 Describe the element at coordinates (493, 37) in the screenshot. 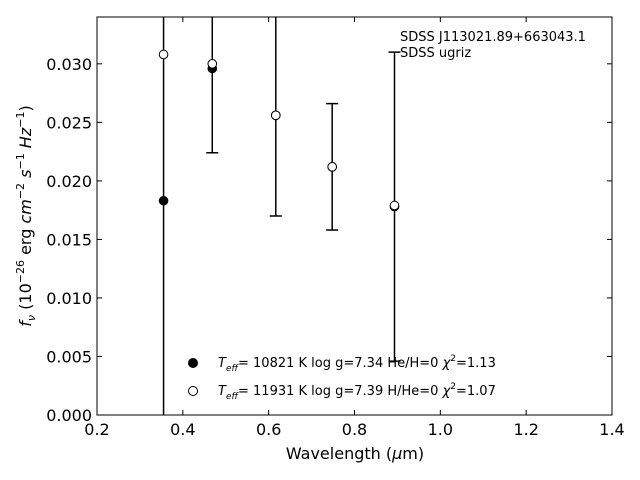

I see `annotation-object-name: SDSS J113021.89+663043.1` at that location.